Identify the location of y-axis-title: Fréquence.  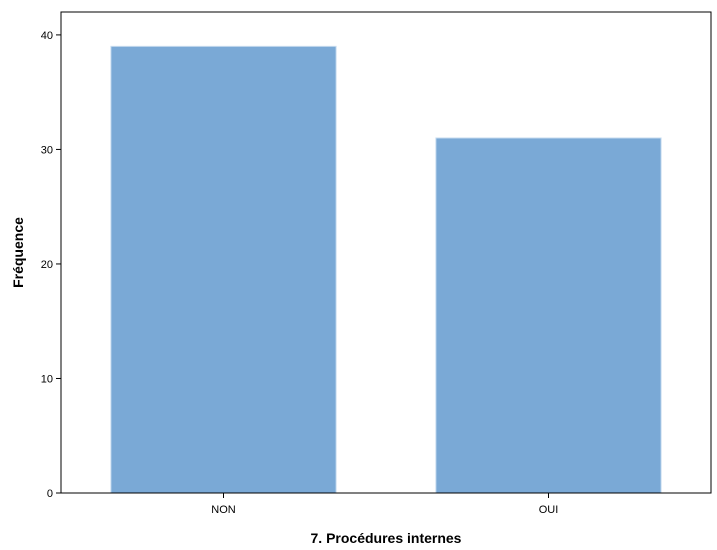
(18, 252).